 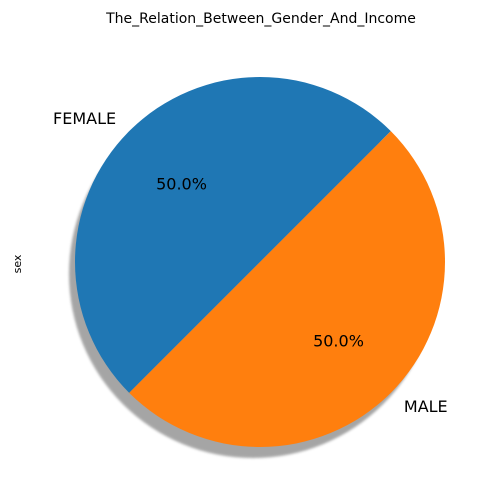 What do you see at coordinates (338, 340) in the screenshot?
I see `slice-percent-male: 50.0%` at bounding box center [338, 340].